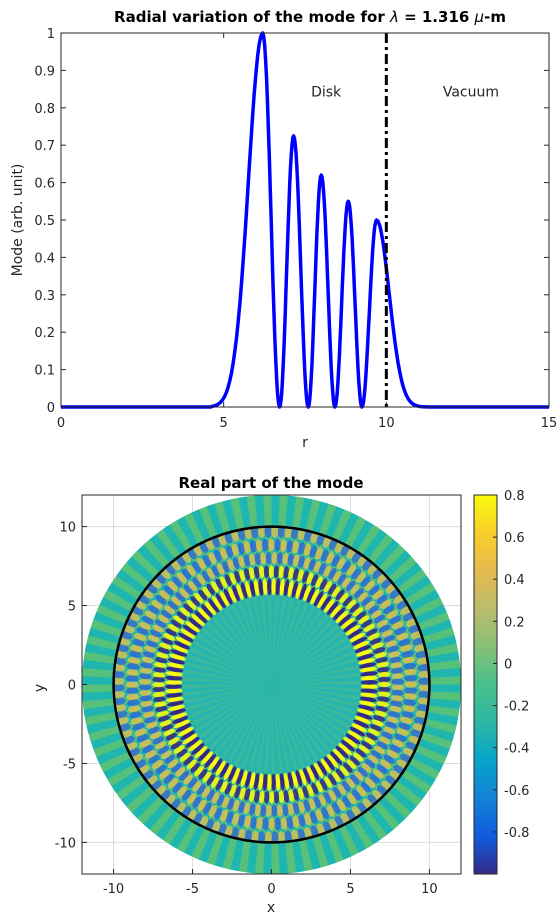 The width and height of the screenshot is (560, 920). What do you see at coordinates (326, 93) in the screenshot?
I see `region-label-disk: Disk` at bounding box center [326, 93].